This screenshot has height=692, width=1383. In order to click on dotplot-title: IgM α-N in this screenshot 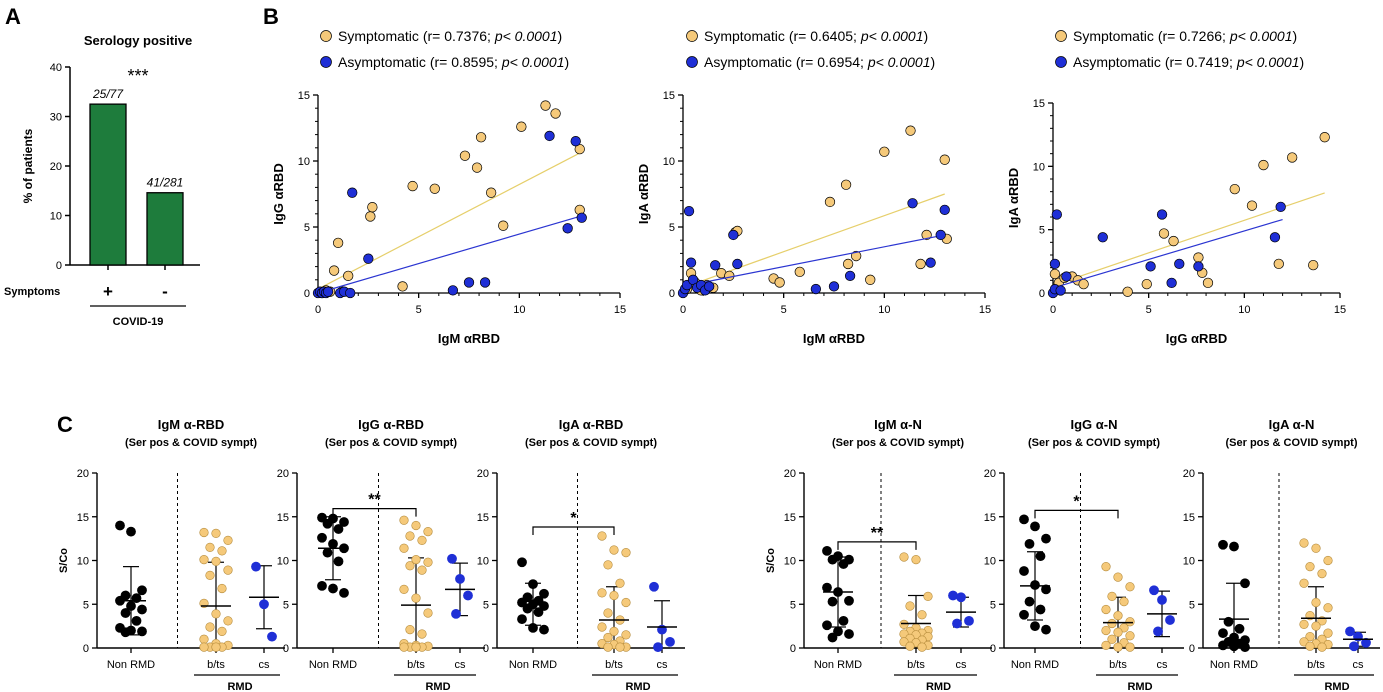, I will do `click(898, 424)`.